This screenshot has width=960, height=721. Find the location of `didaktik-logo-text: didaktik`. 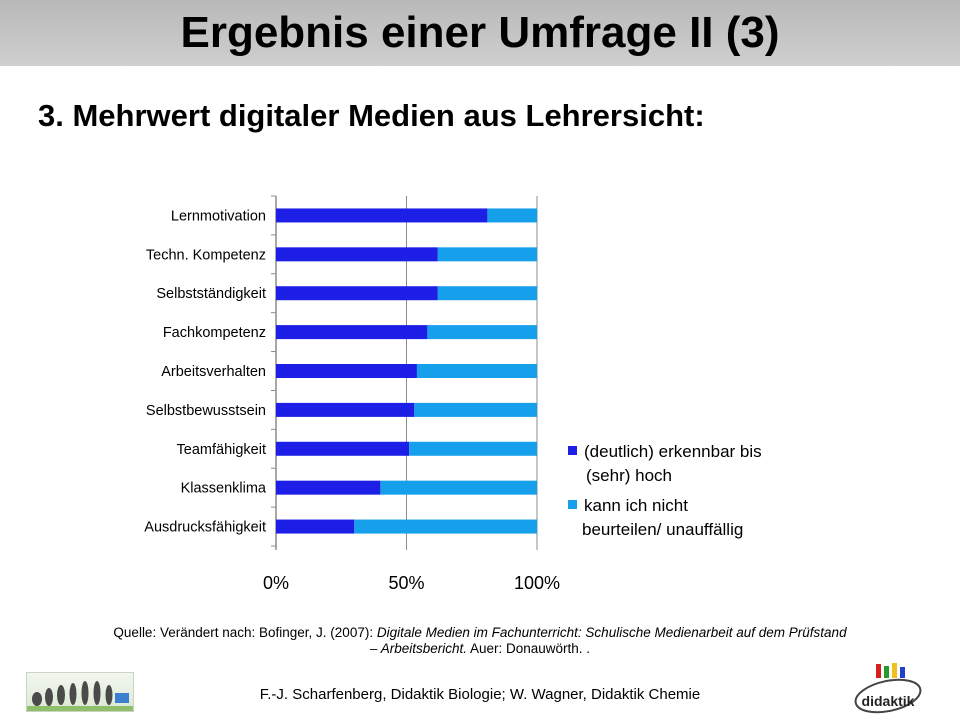

didaktik-logo-text: didaktik is located at coordinates (888, 701).